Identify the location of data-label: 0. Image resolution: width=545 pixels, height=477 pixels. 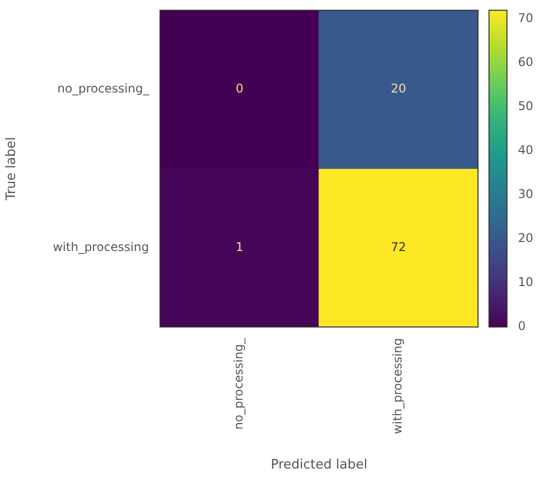
(240, 89).